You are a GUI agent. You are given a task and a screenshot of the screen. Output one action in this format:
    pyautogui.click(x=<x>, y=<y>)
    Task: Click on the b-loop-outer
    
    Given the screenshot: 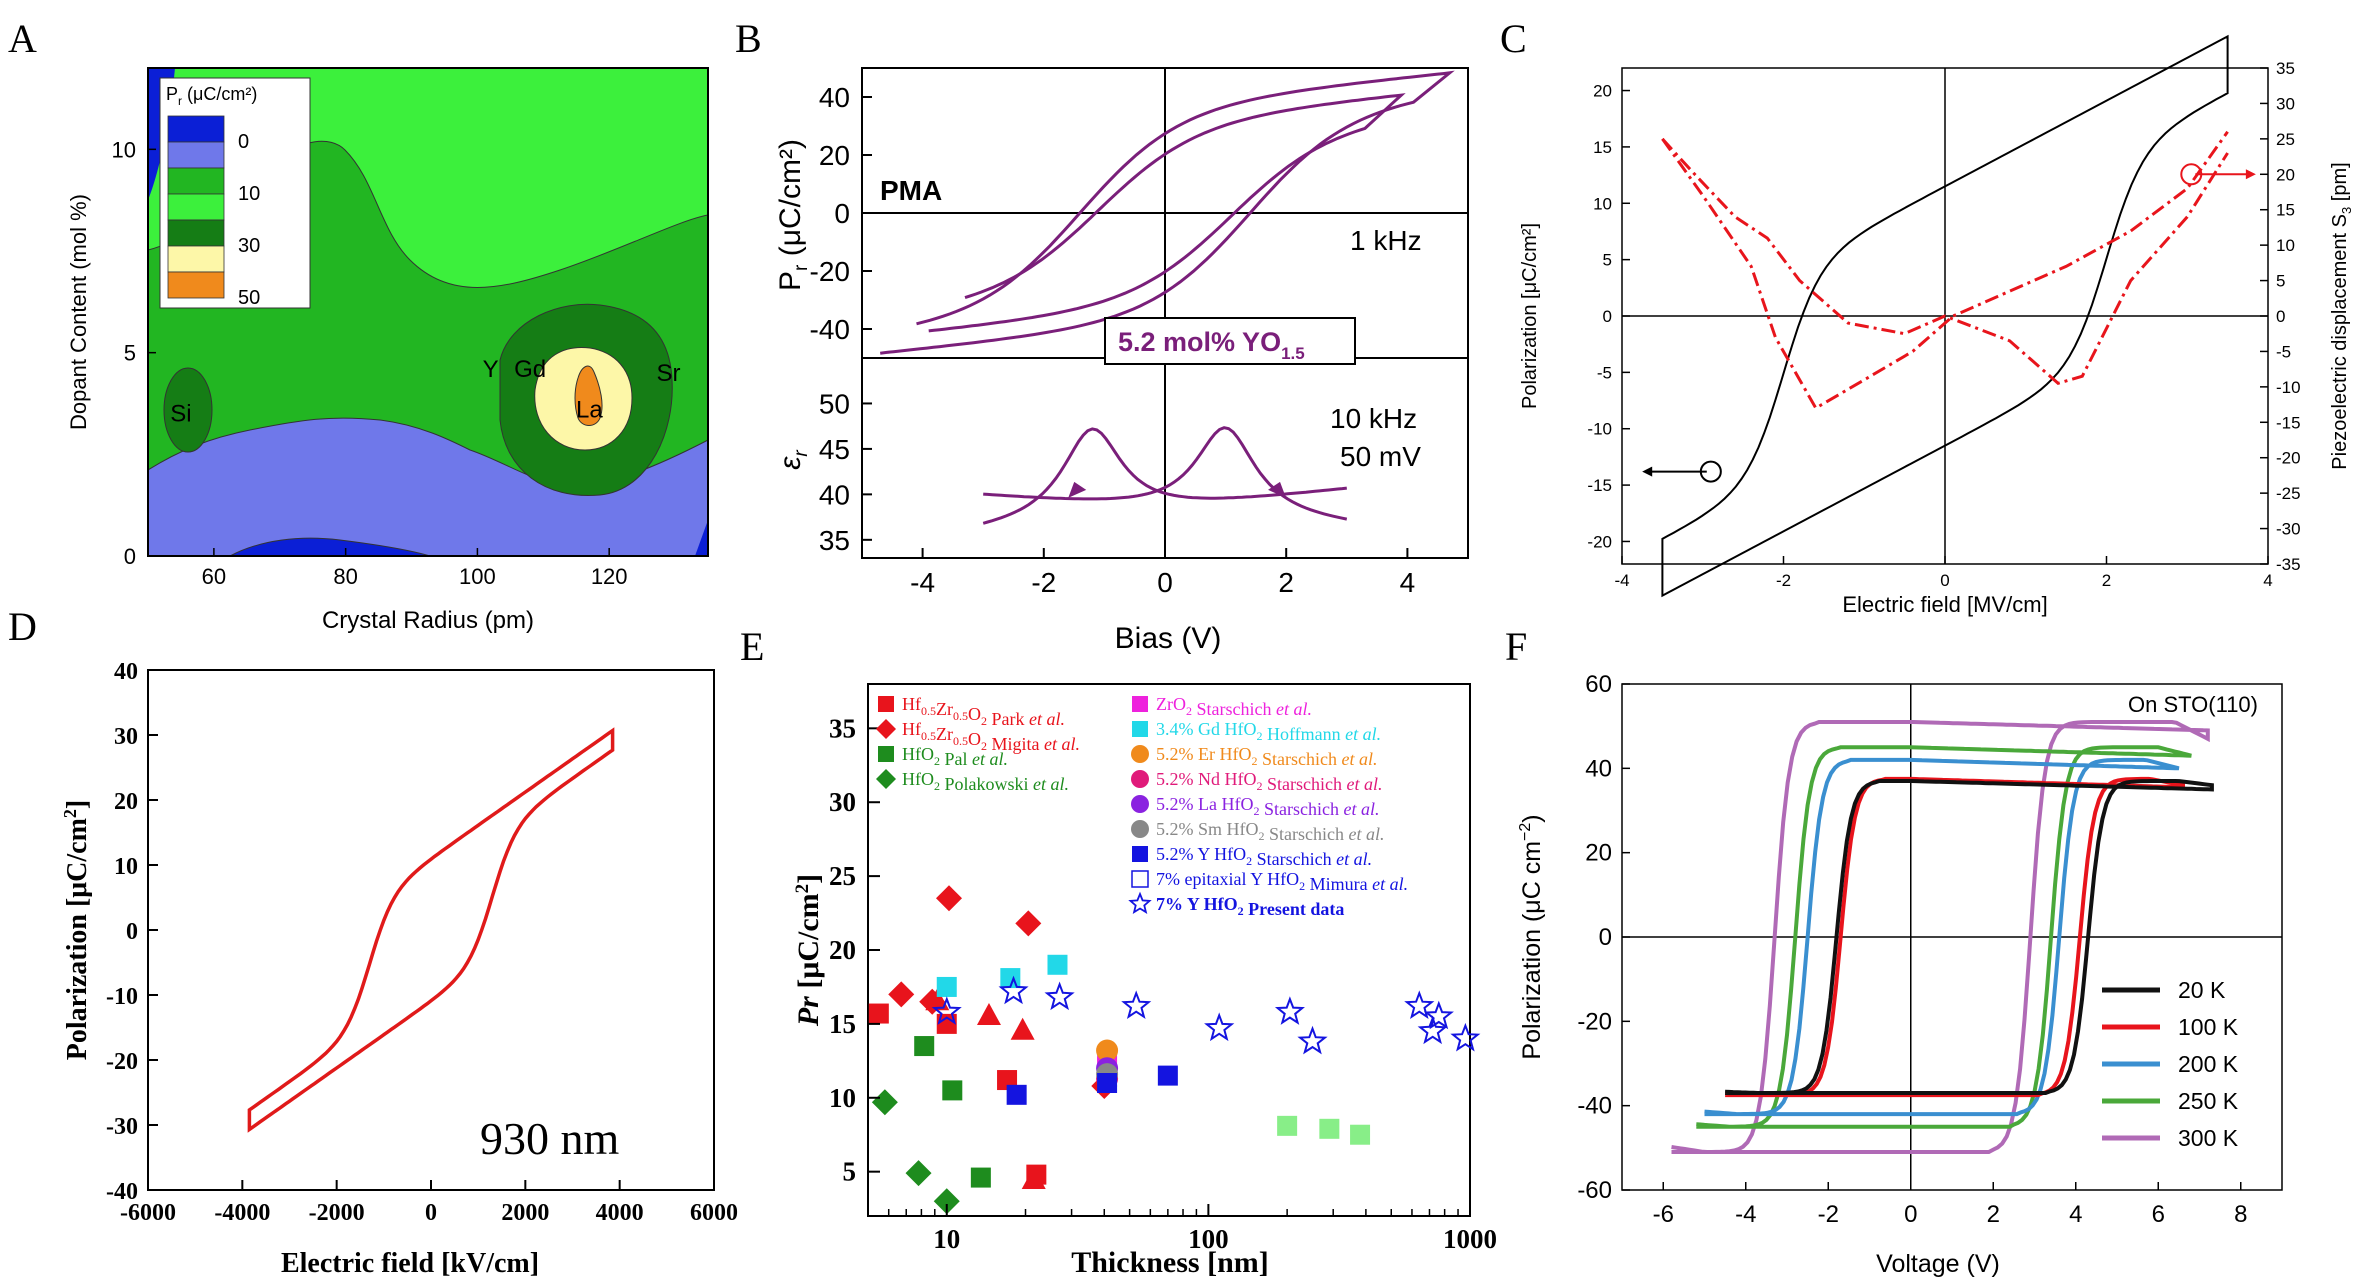 What is the action you would take?
    pyautogui.click(x=1167, y=213)
    